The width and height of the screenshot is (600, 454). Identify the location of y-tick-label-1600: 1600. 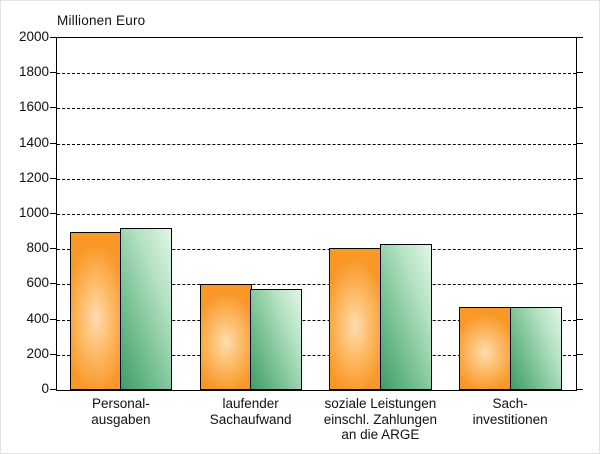
(33, 107).